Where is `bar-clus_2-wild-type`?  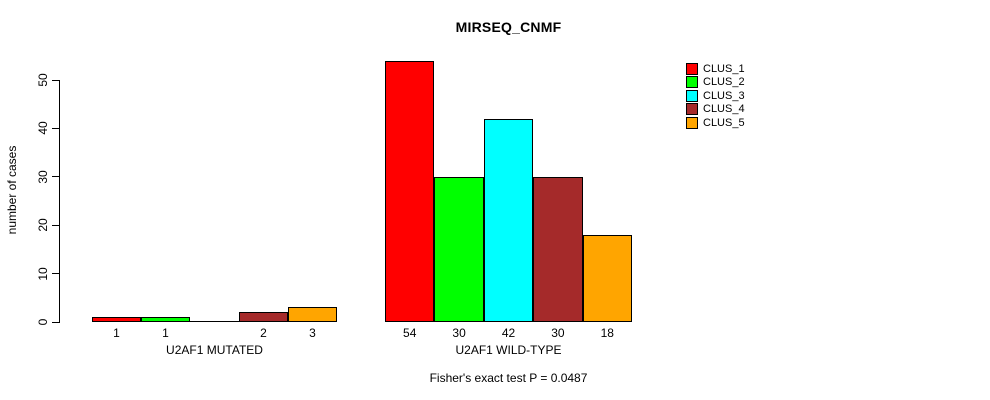 bar-clus_2-wild-type is located at coordinates (459, 249).